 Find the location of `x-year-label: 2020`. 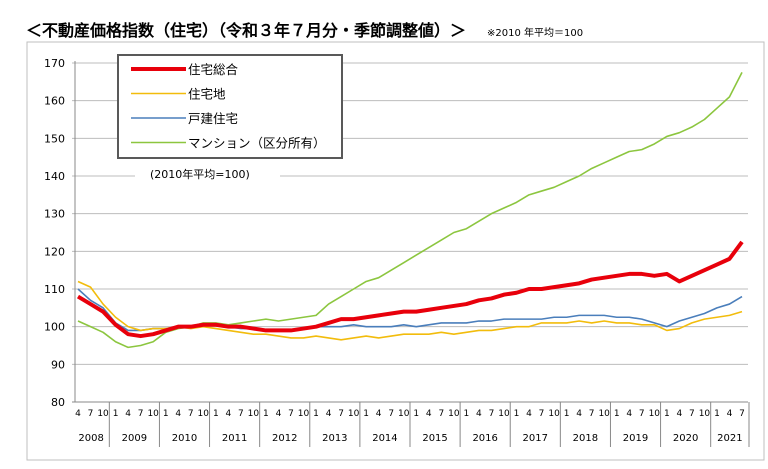

x-year-label: 2020 is located at coordinates (685, 438).